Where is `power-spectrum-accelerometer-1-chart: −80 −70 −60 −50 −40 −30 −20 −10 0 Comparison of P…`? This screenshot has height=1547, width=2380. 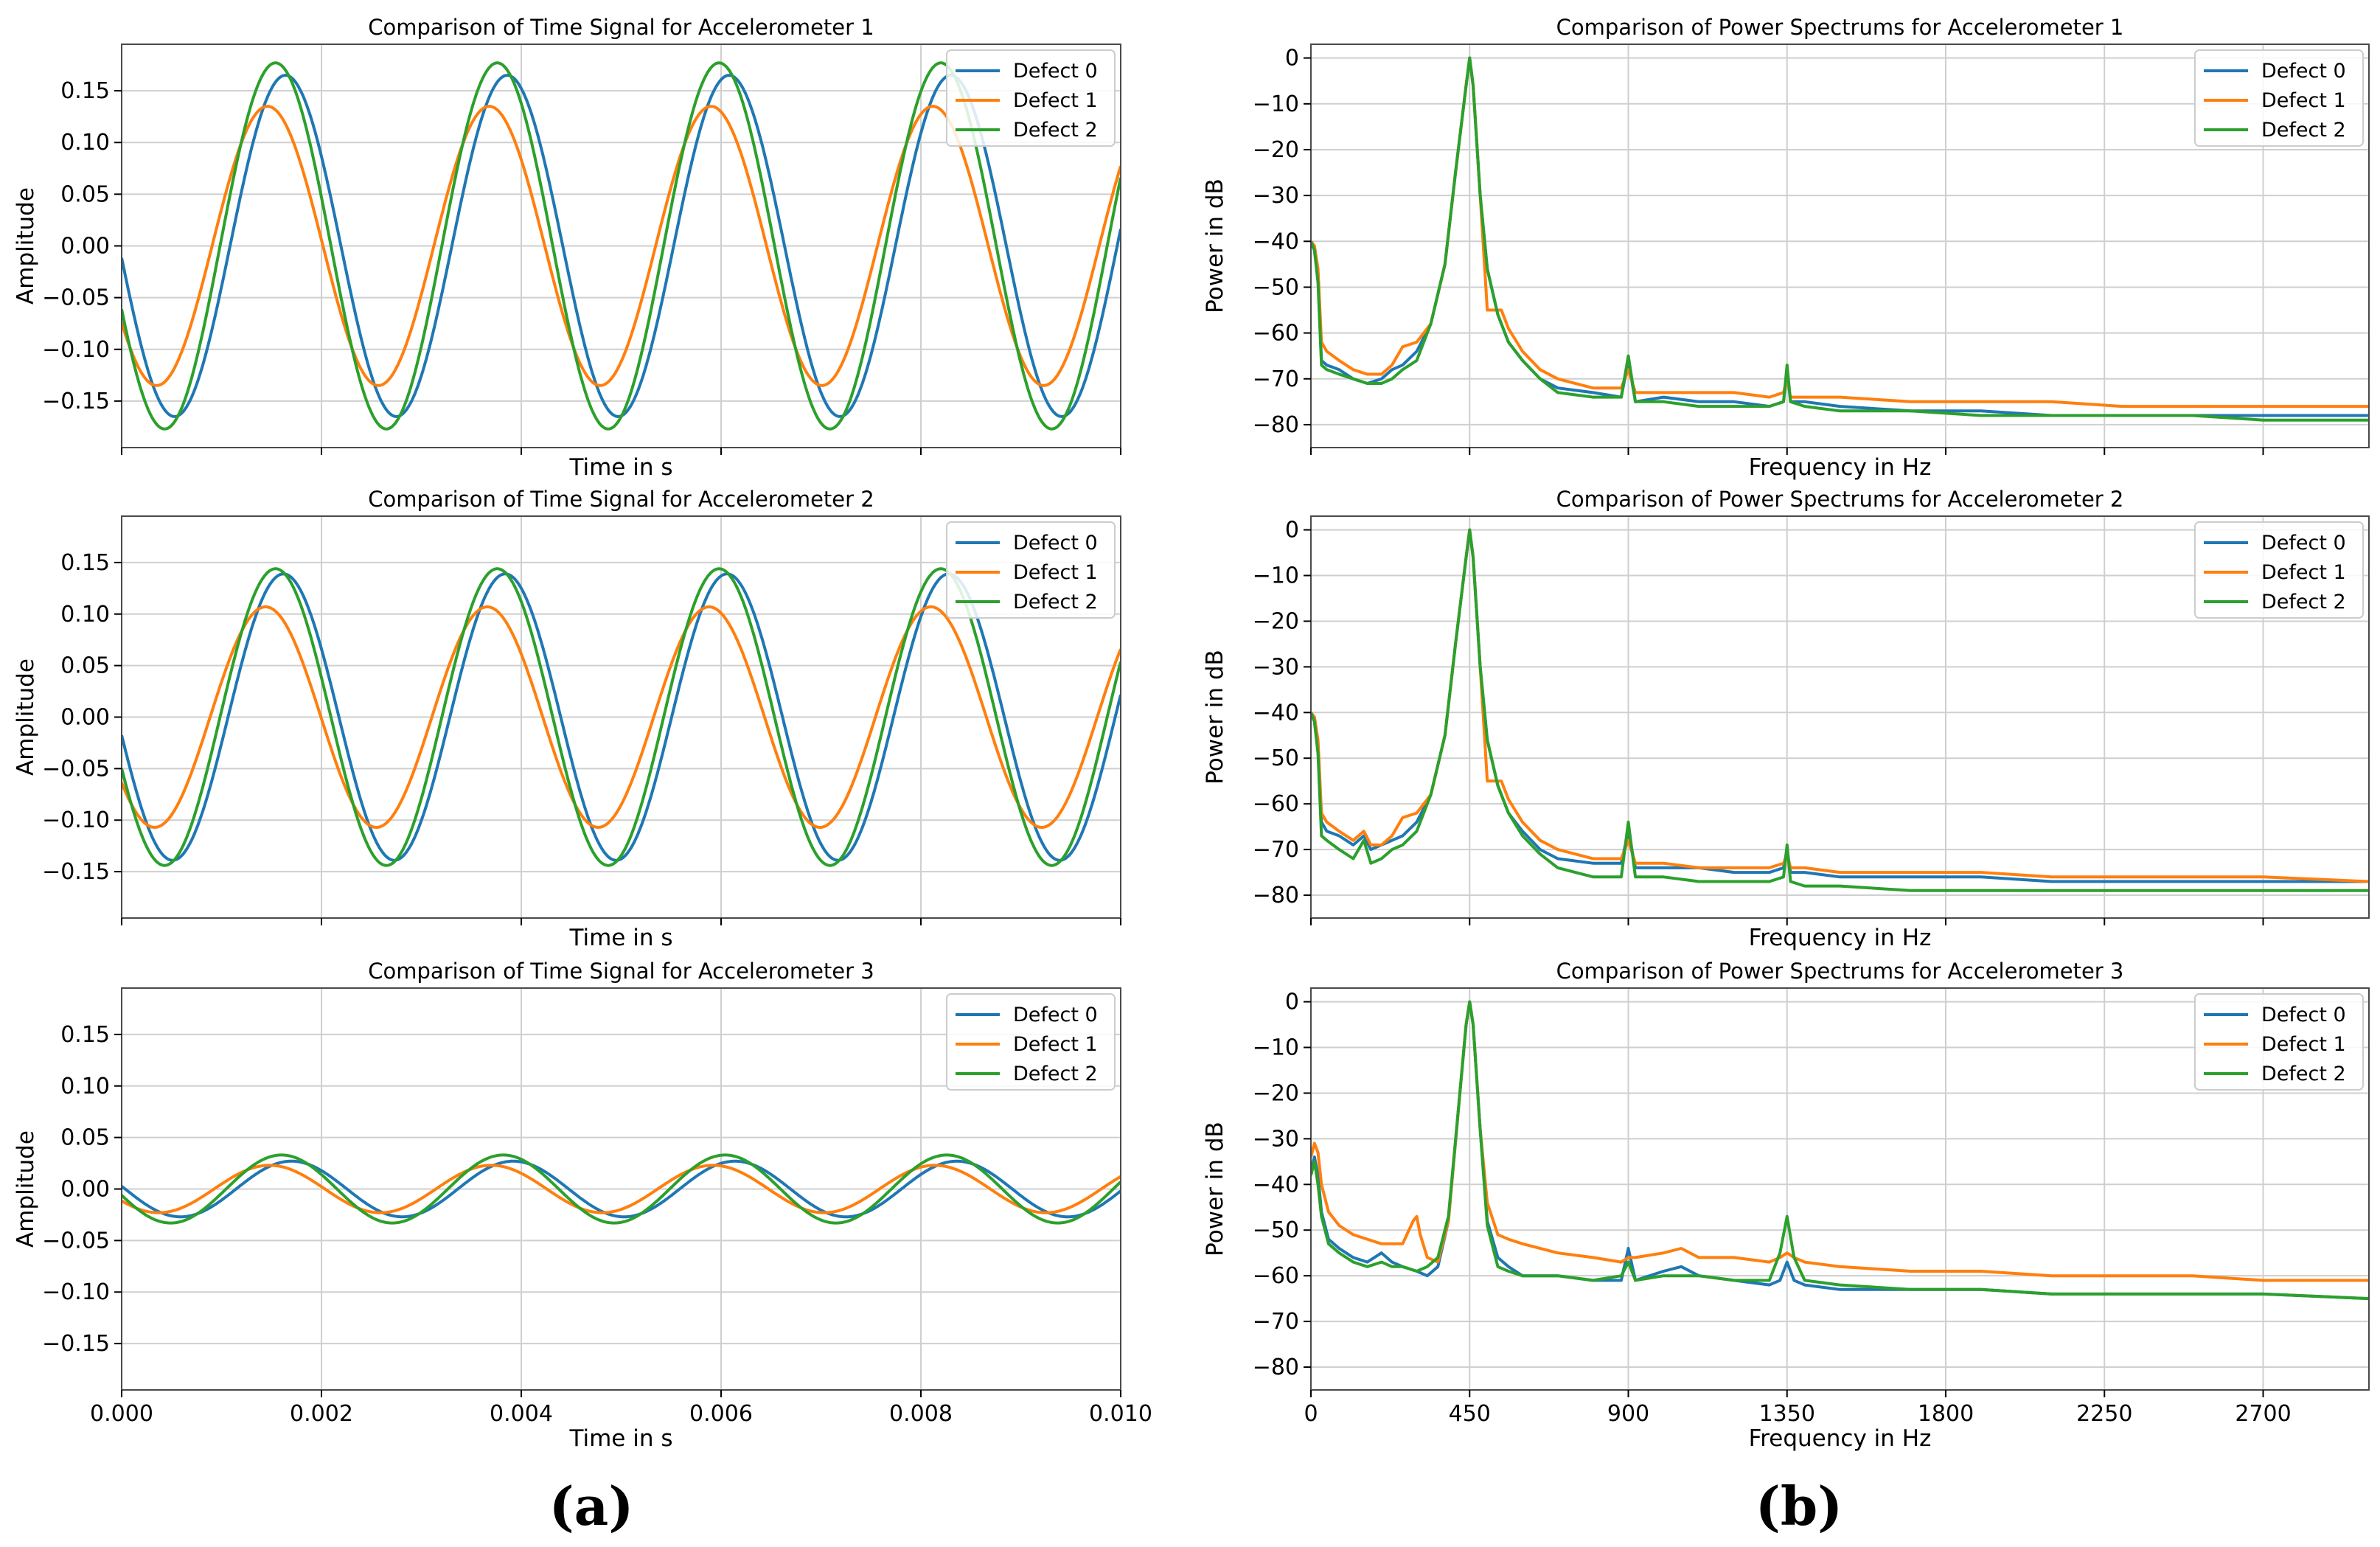
power-spectrum-accelerometer-1-chart: −80 −70 −60 −50 −40 −30 −20 −10 0 Comparison of P… is located at coordinates (1786, 248).